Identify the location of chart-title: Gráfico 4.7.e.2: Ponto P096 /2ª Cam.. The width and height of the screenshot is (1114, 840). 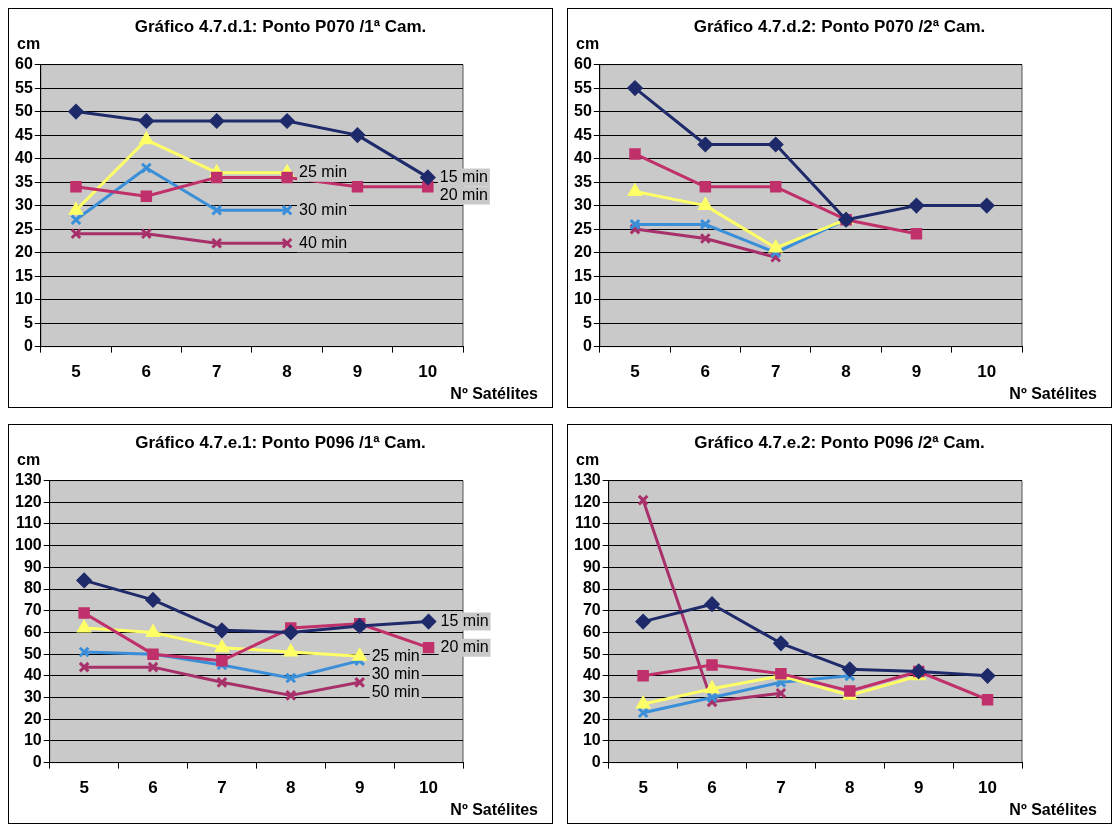
(839, 442).